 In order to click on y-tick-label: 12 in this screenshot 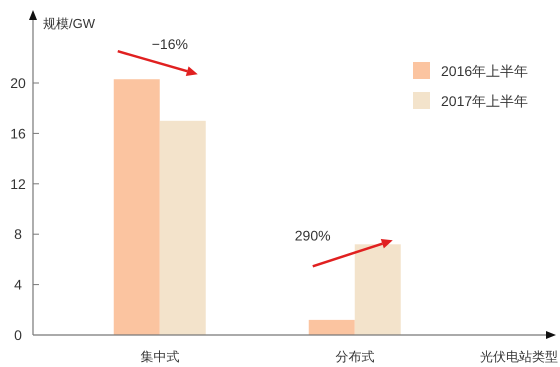, I will do `click(18, 184)`.